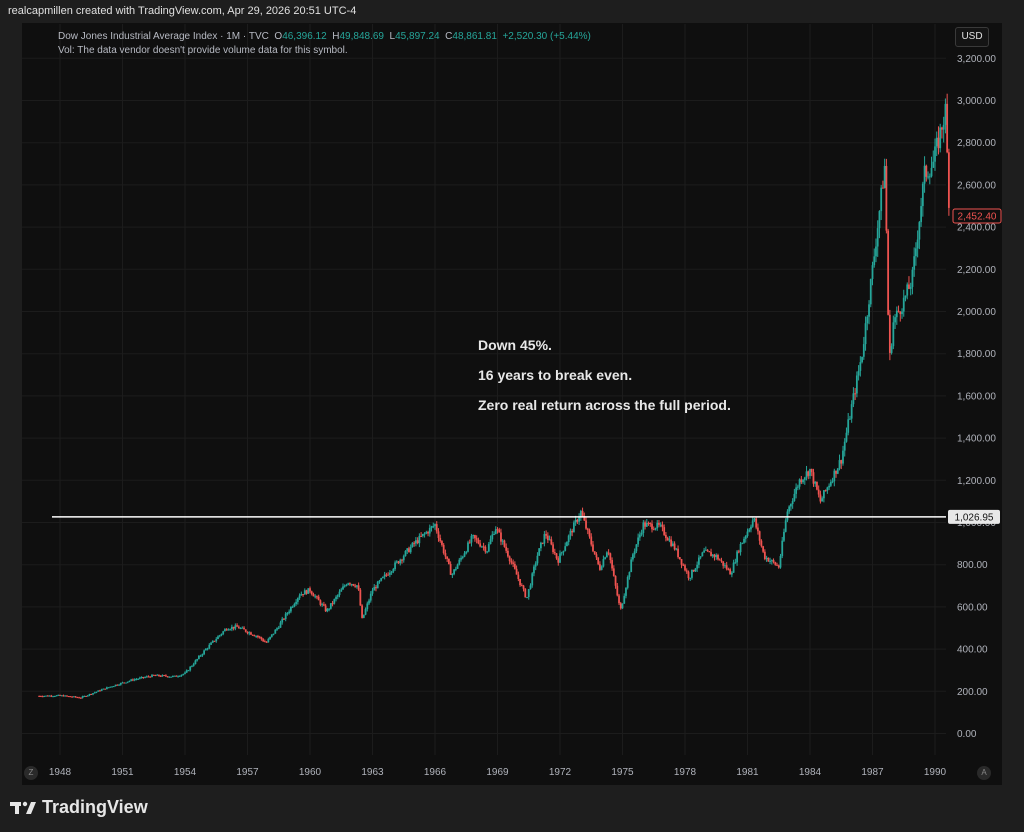 The image size is (1024, 832). I want to click on open-label: O, so click(278, 36).